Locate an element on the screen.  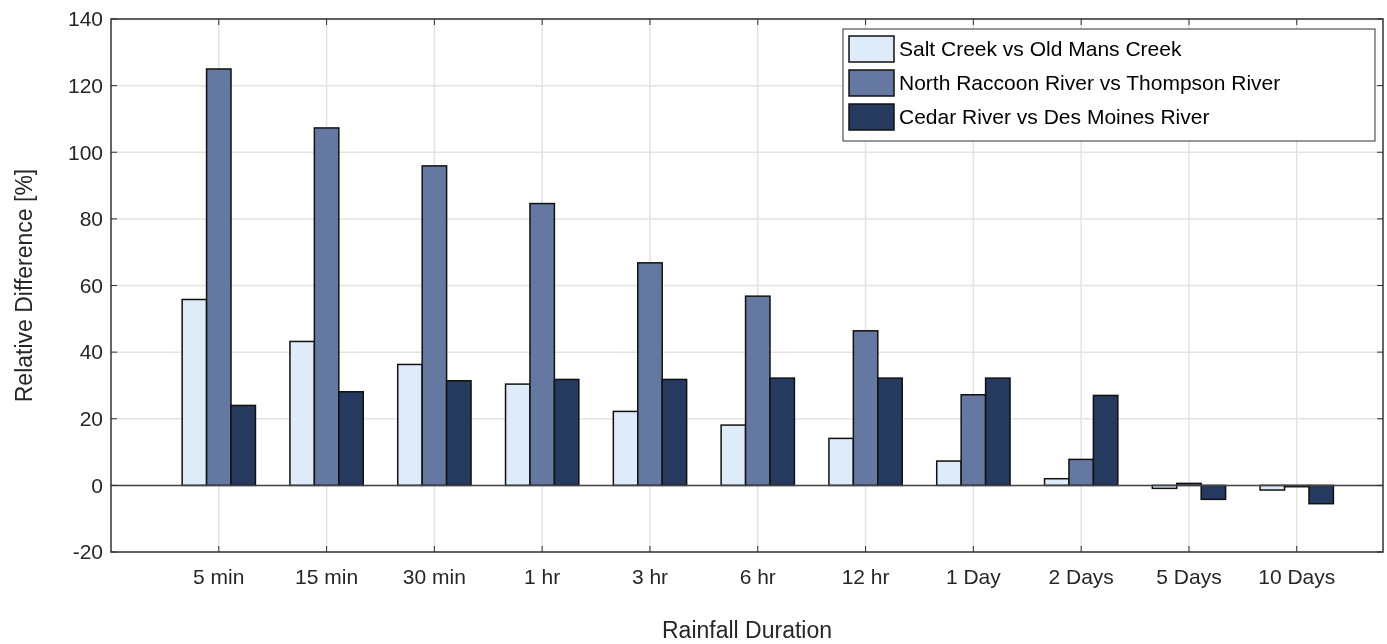
legend-label: Cedar River vs Des Moines River is located at coordinates (1054, 117).